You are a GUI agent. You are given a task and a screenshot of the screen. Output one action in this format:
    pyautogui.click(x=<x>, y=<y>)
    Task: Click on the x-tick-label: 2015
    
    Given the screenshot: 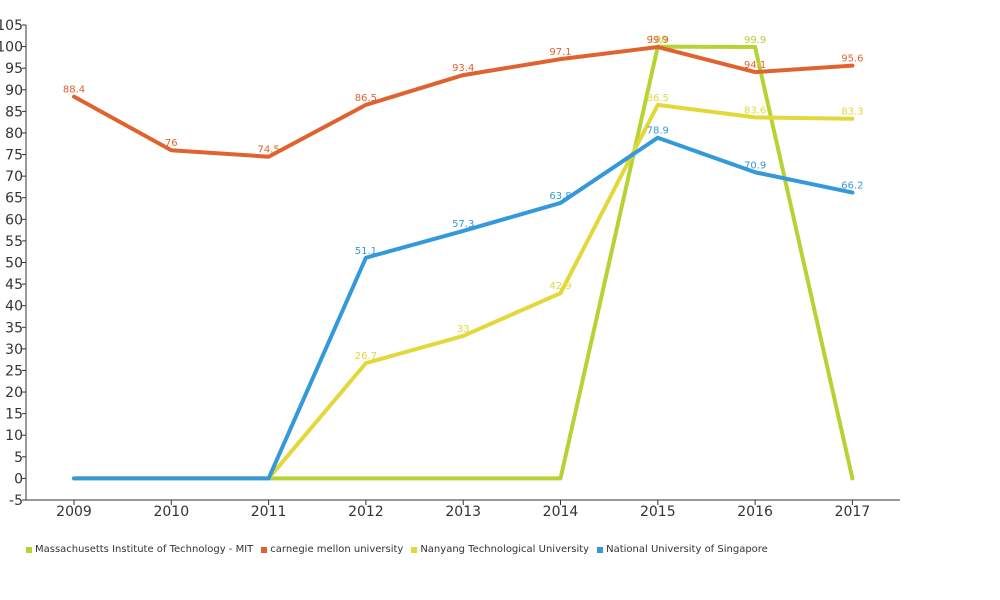 What is the action you would take?
    pyautogui.click(x=658, y=512)
    